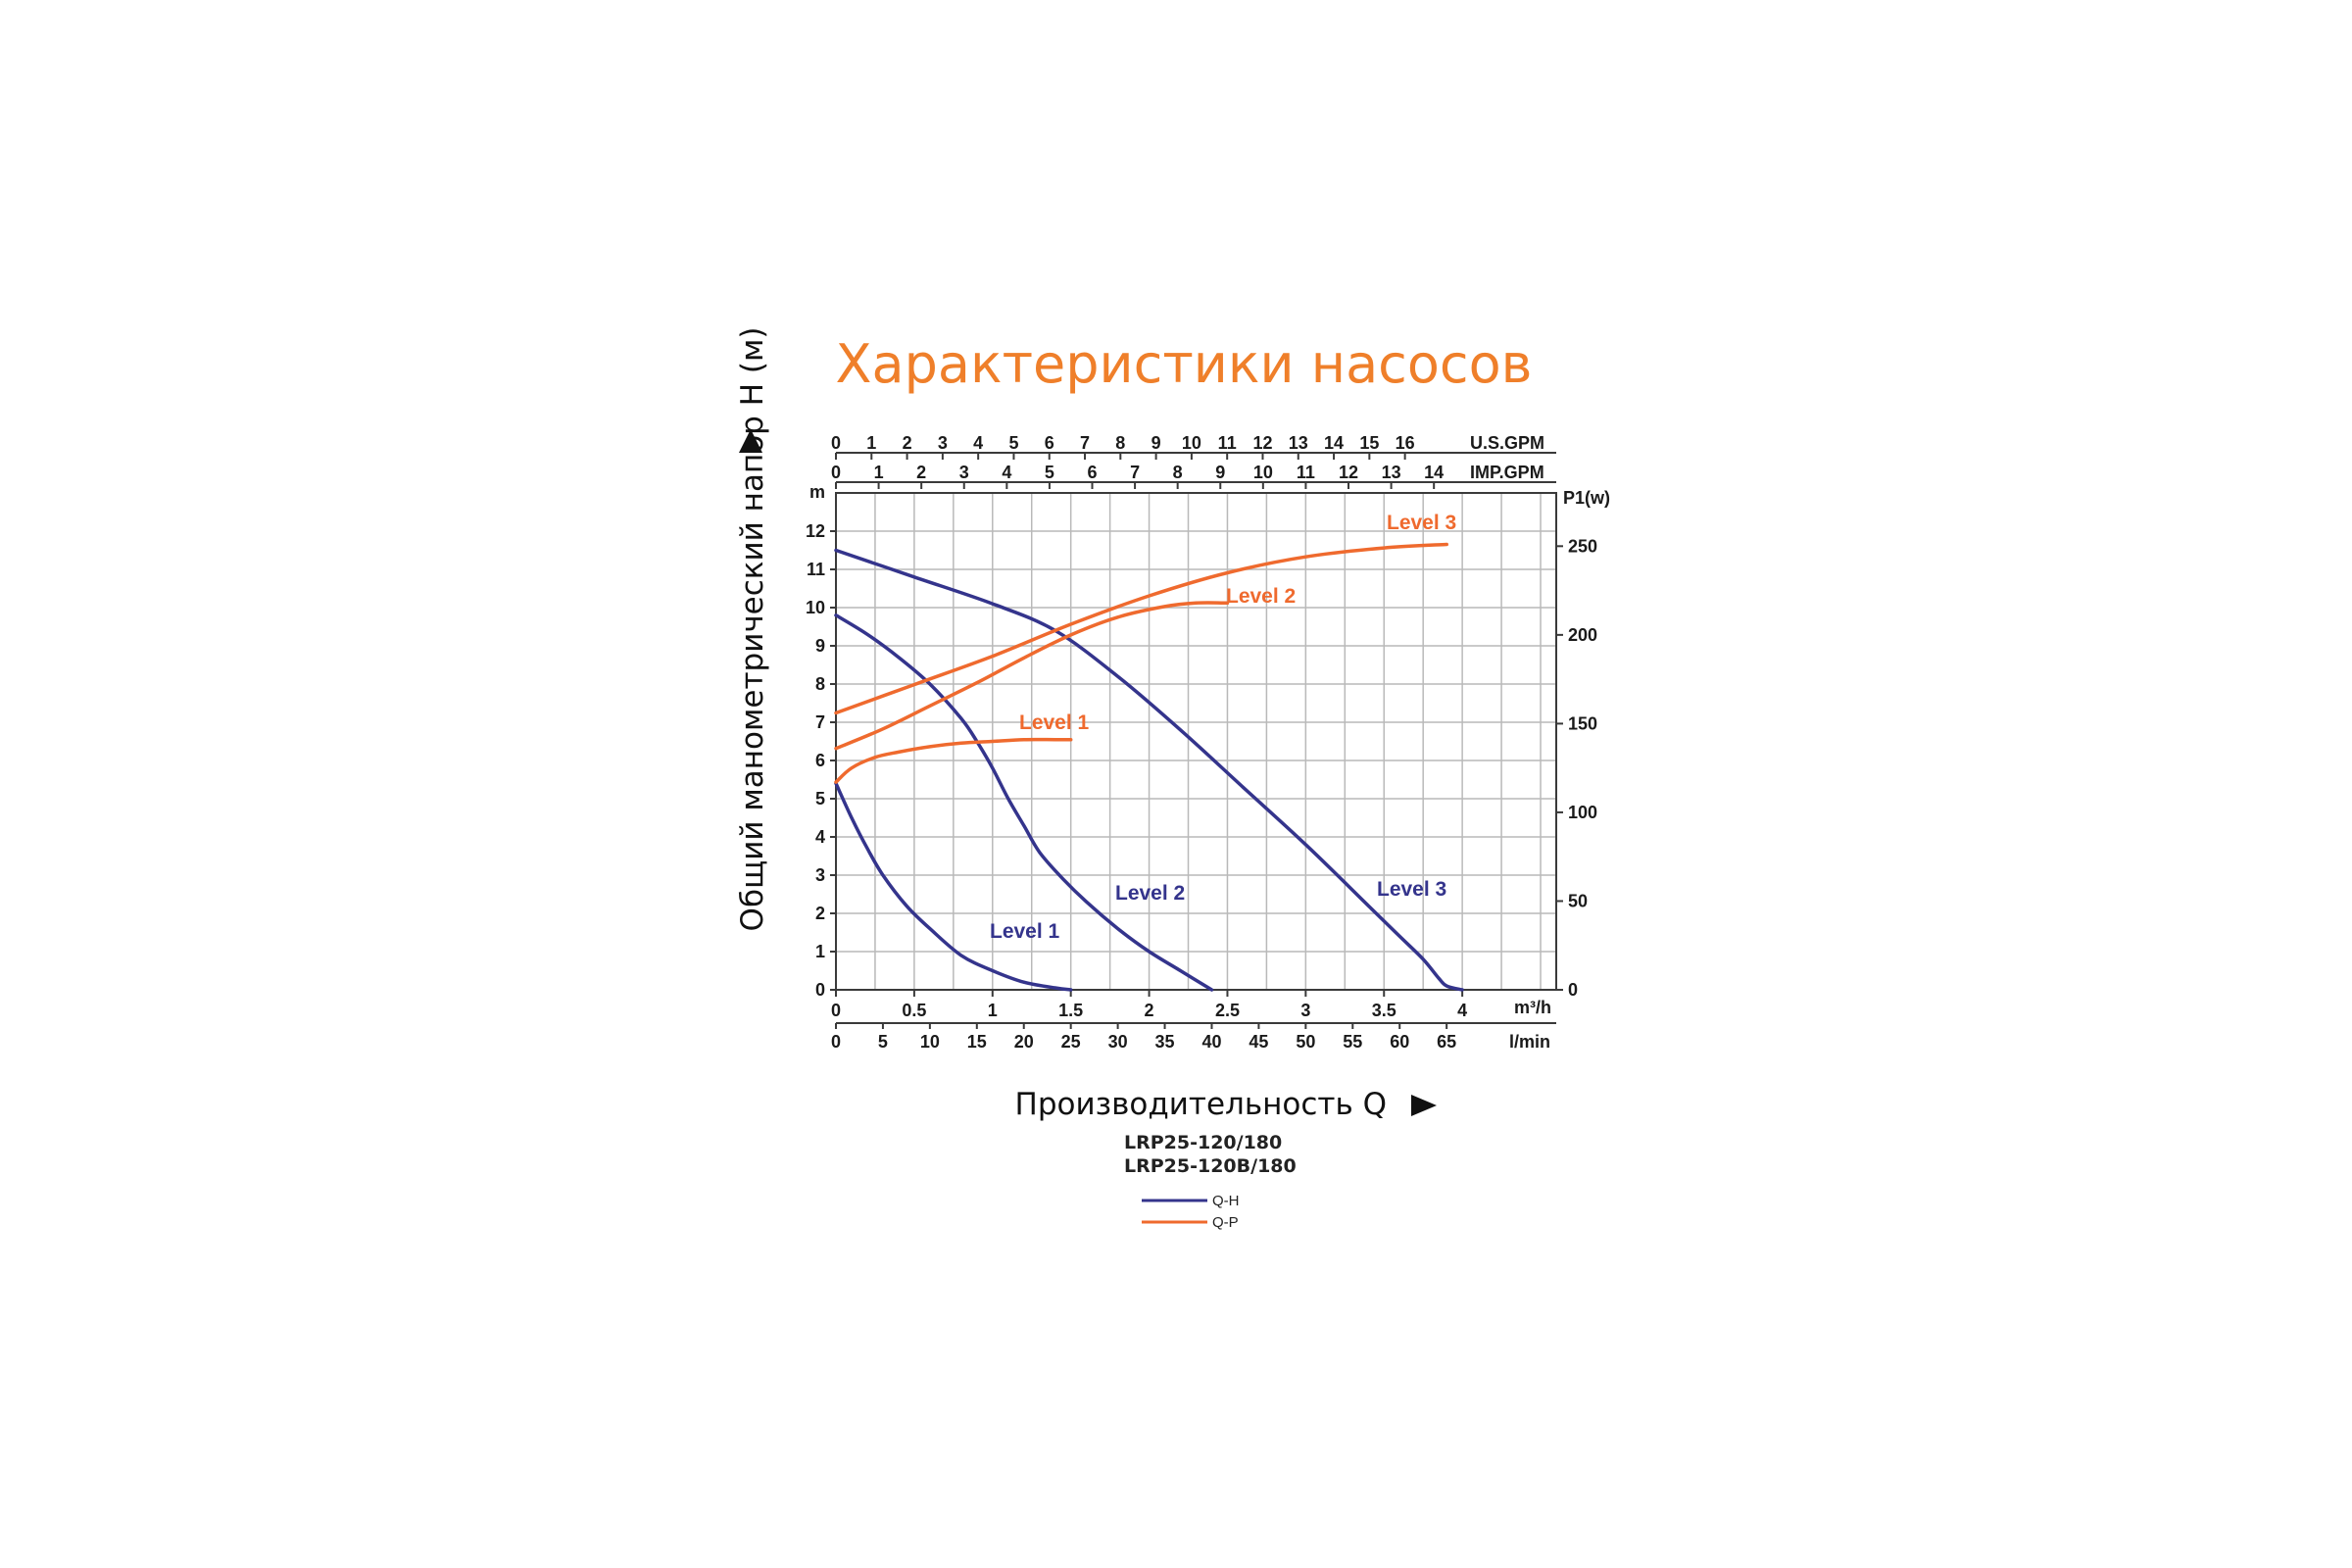  Describe the element at coordinates (1149, 1010) in the screenshot. I see `x-m3h-tick-label: 2` at that location.